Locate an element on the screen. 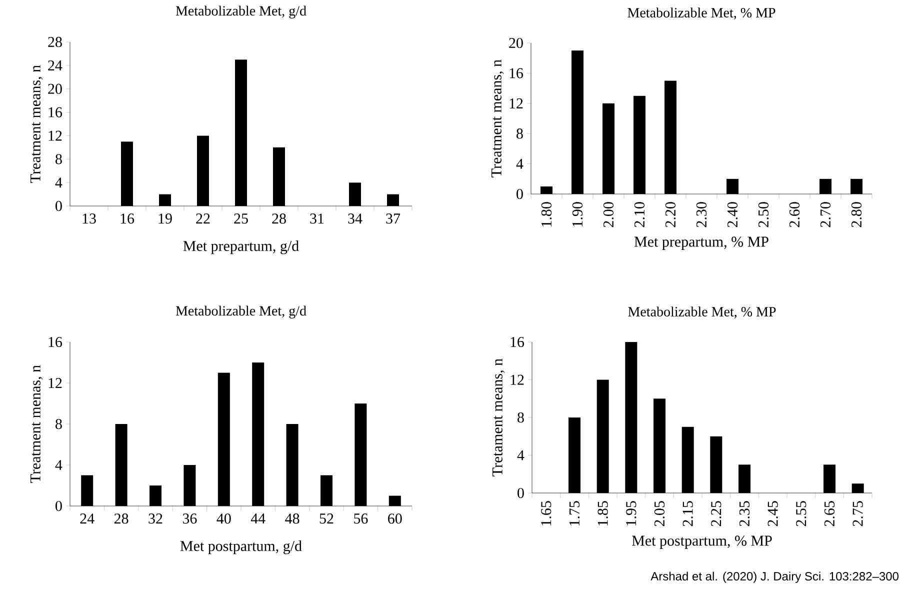 The height and width of the screenshot is (606, 913). x-tick-label: 44 is located at coordinates (258, 519).